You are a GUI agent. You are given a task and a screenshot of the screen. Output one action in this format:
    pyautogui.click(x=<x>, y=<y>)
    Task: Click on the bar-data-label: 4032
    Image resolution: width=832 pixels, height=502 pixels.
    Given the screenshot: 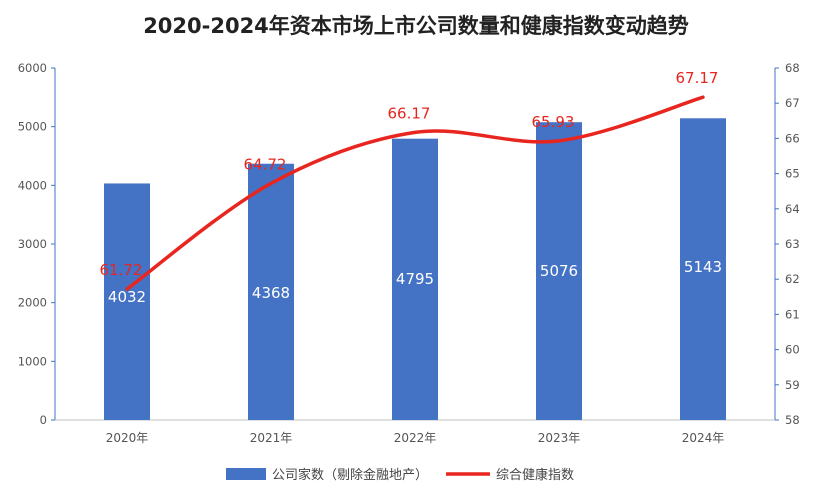 What is the action you would take?
    pyautogui.click(x=127, y=297)
    